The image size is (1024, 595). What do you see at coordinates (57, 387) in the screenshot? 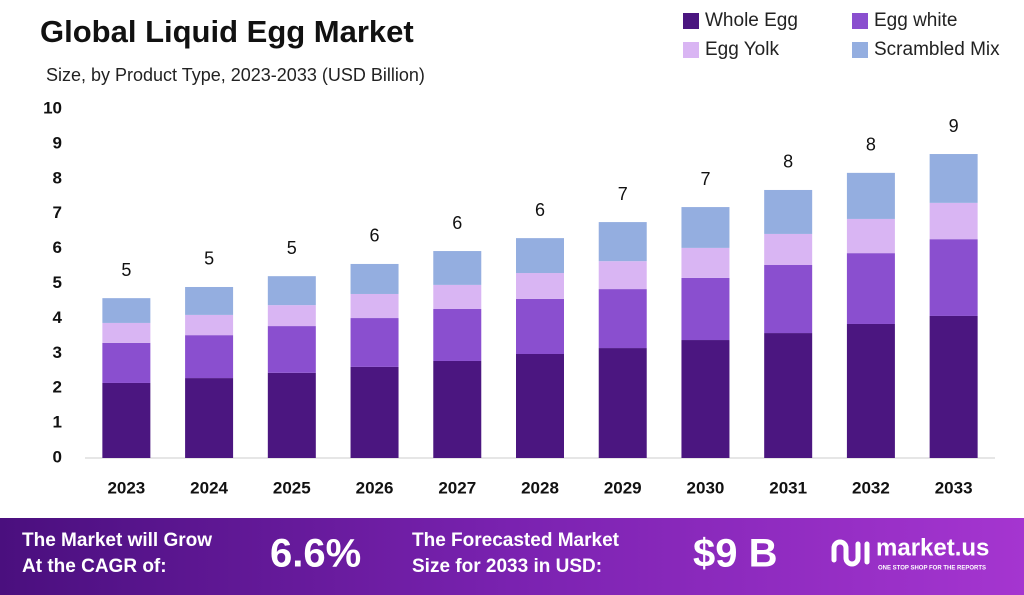
I see `y-tick-label: 2` at bounding box center [57, 387].